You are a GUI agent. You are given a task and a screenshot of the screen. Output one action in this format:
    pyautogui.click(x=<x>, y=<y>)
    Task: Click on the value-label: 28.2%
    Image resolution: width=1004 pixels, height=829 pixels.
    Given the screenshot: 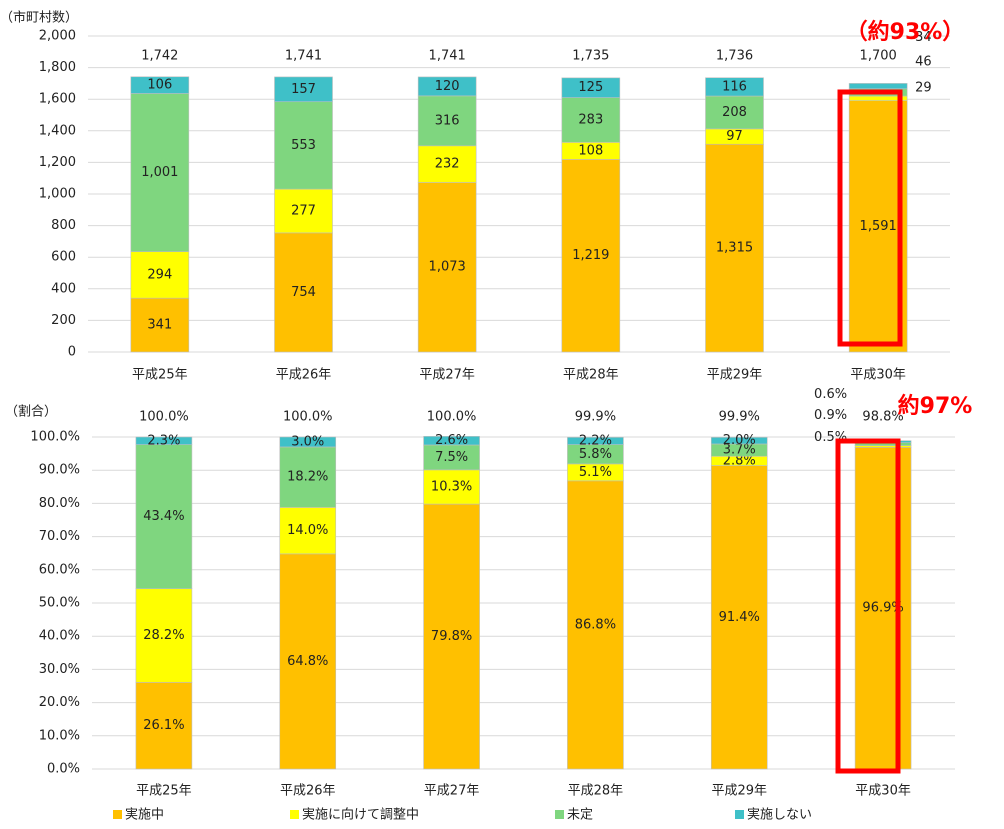 What is the action you would take?
    pyautogui.click(x=163, y=635)
    